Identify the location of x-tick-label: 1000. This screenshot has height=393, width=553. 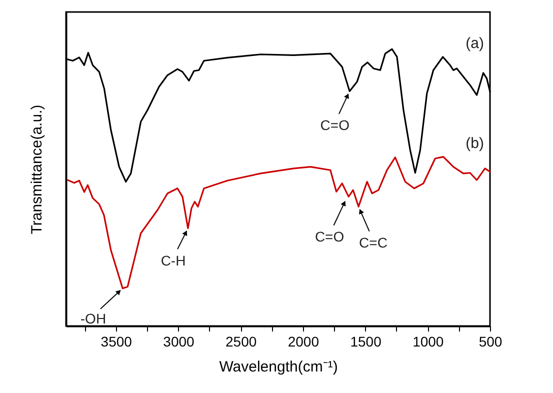
(428, 342).